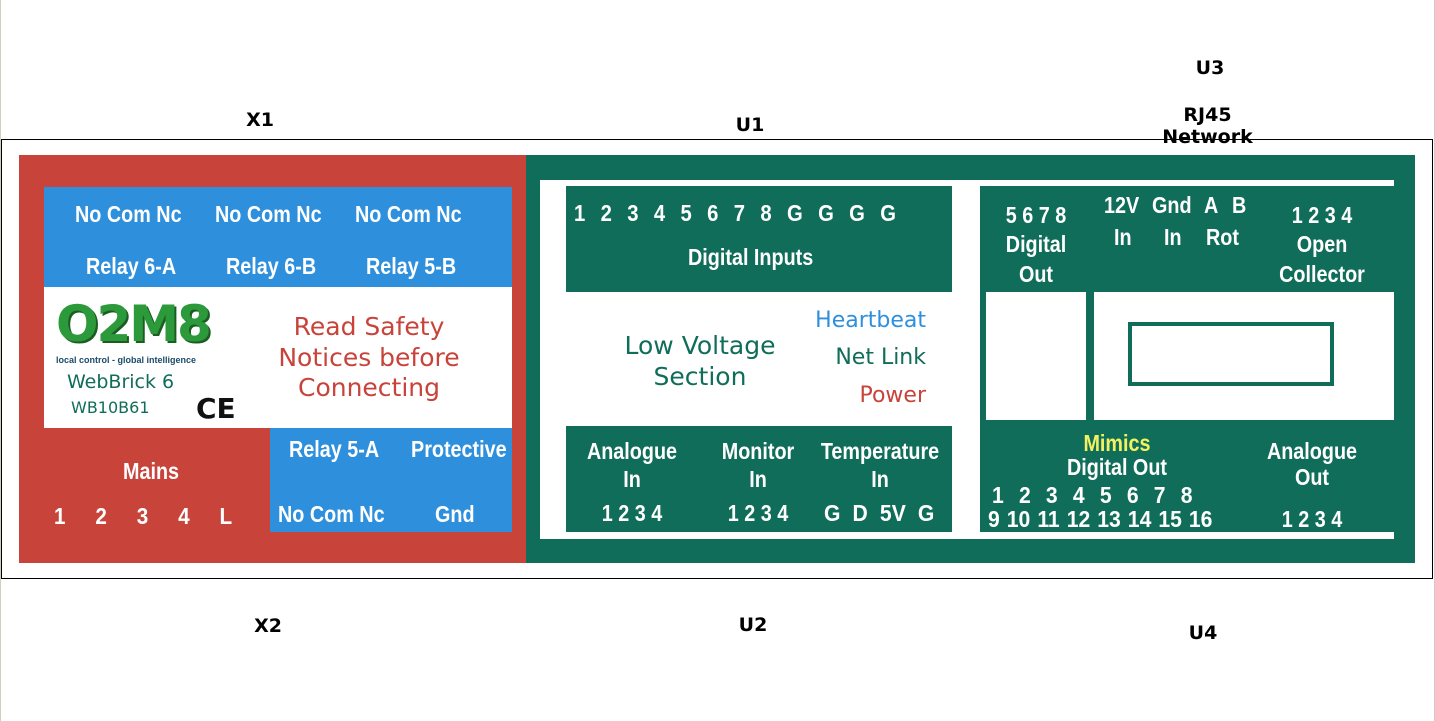  I want to click on temperature-pin: 5V, so click(892, 513).